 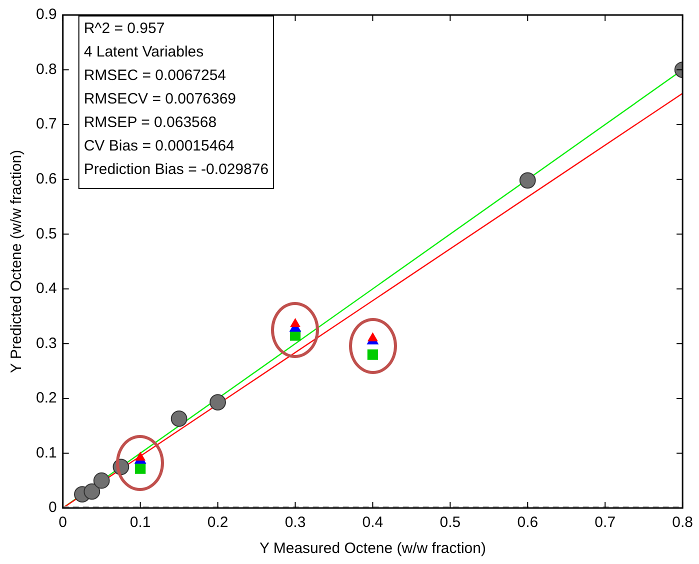 I want to click on annotation: RMSEC = 0.0067254, so click(x=155, y=75).